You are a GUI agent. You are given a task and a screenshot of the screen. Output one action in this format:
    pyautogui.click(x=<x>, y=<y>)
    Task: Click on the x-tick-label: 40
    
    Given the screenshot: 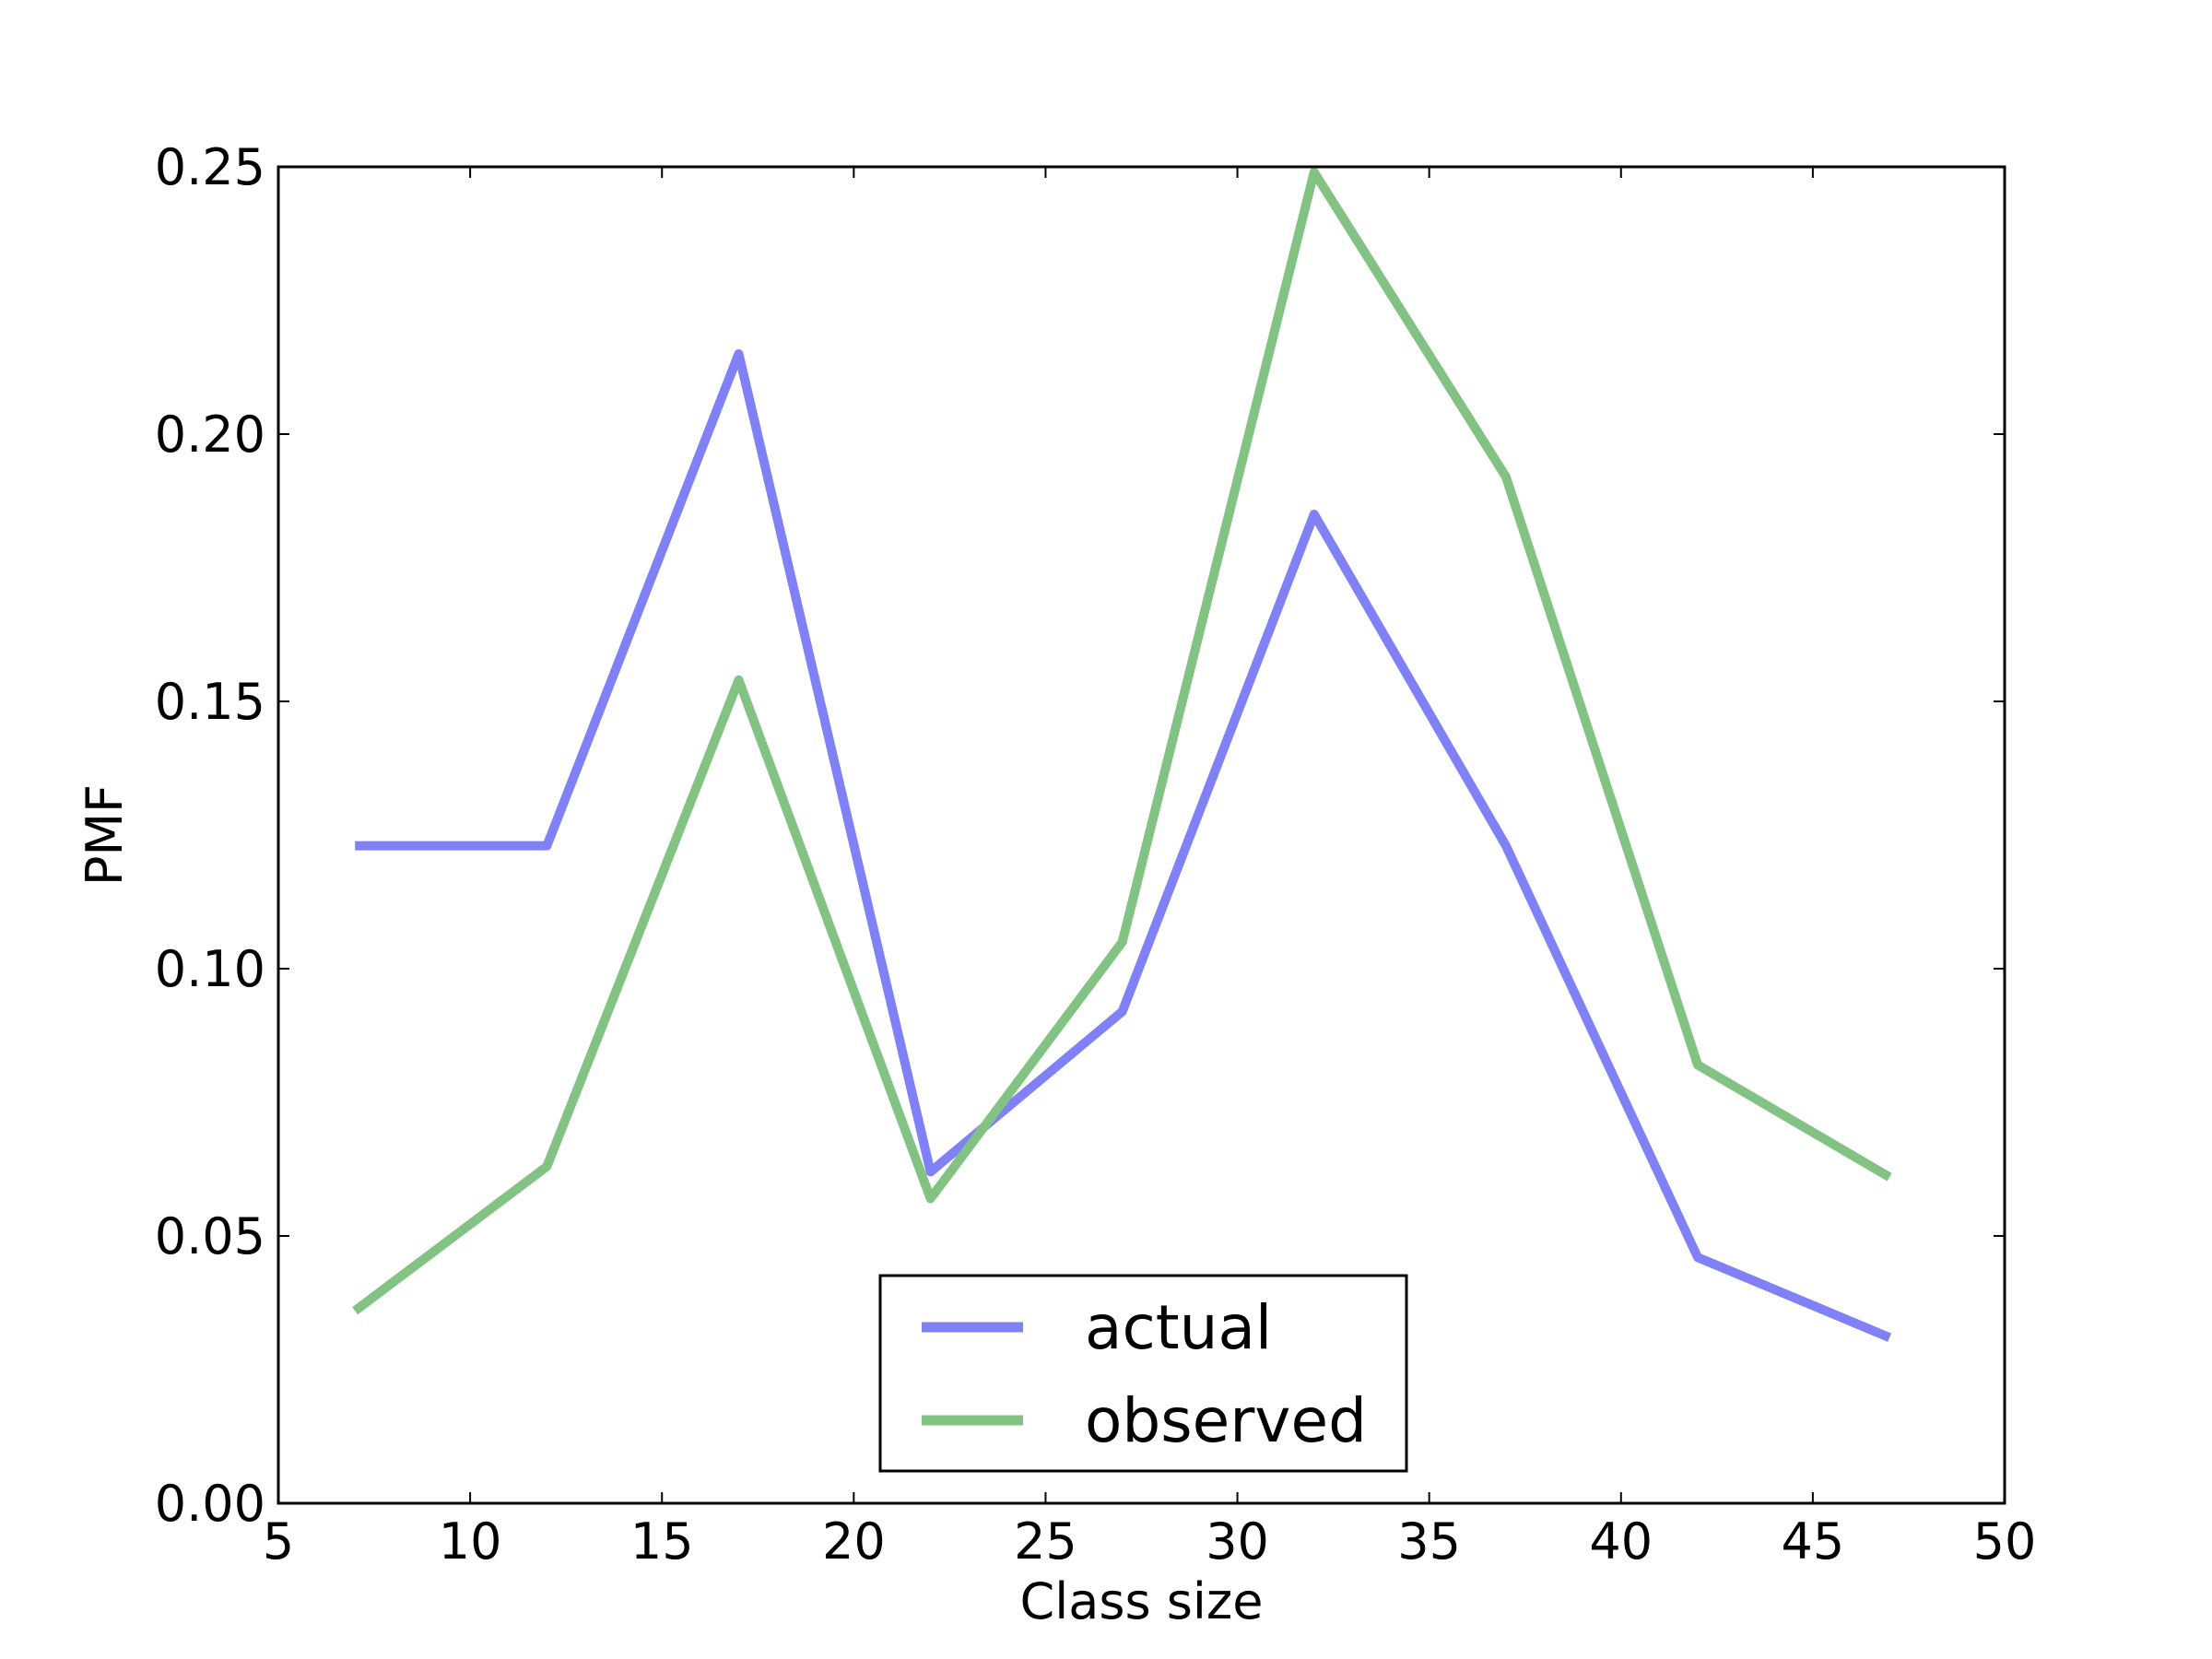 What is the action you would take?
    pyautogui.click(x=1621, y=1541)
    